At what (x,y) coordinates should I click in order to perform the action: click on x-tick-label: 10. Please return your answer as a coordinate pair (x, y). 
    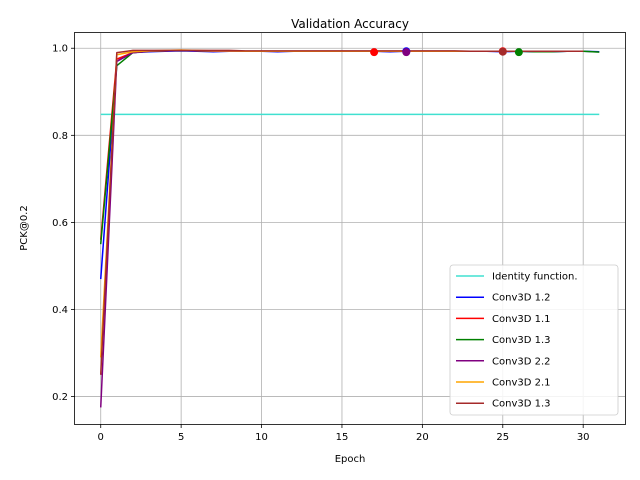
    Looking at the image, I should click on (261, 437).